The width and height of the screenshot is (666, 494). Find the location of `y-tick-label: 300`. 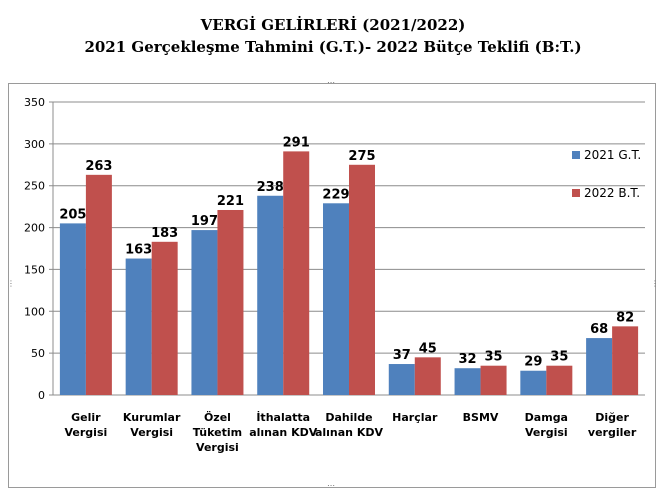

y-tick-label: 300 is located at coordinates (34, 144).